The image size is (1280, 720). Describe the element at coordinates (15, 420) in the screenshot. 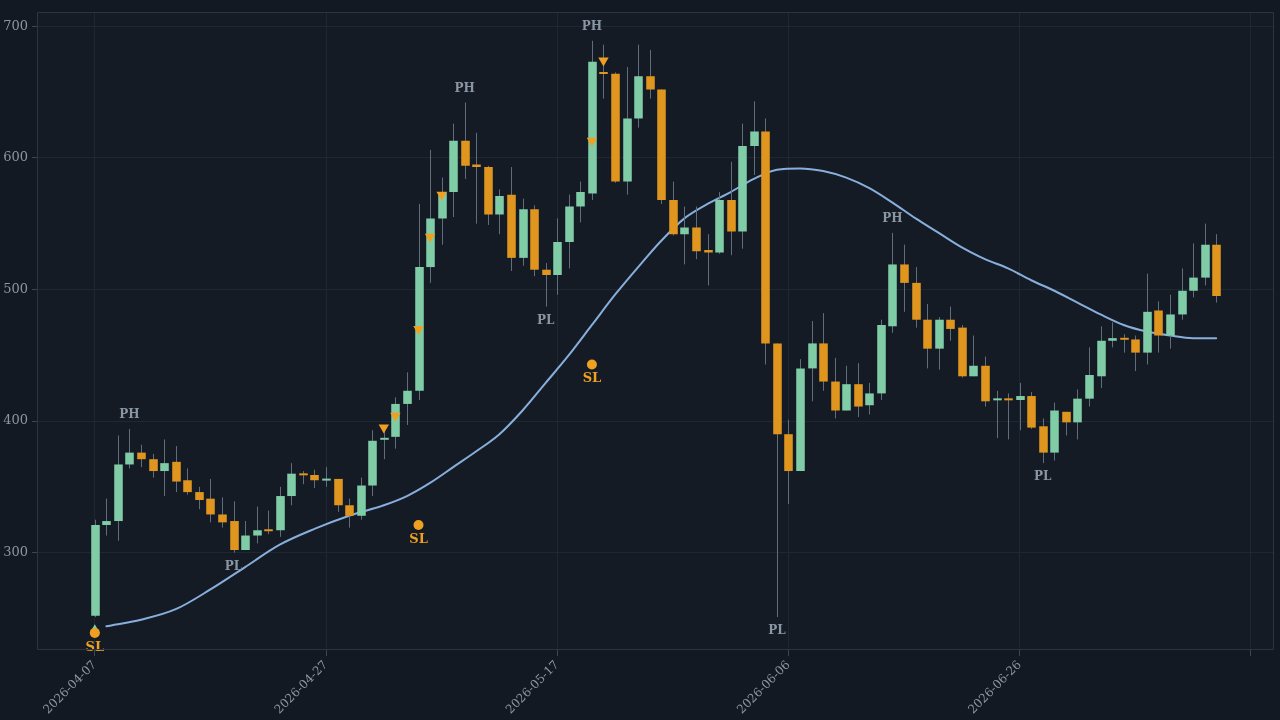

I see `y-tick-label: 400` at that location.